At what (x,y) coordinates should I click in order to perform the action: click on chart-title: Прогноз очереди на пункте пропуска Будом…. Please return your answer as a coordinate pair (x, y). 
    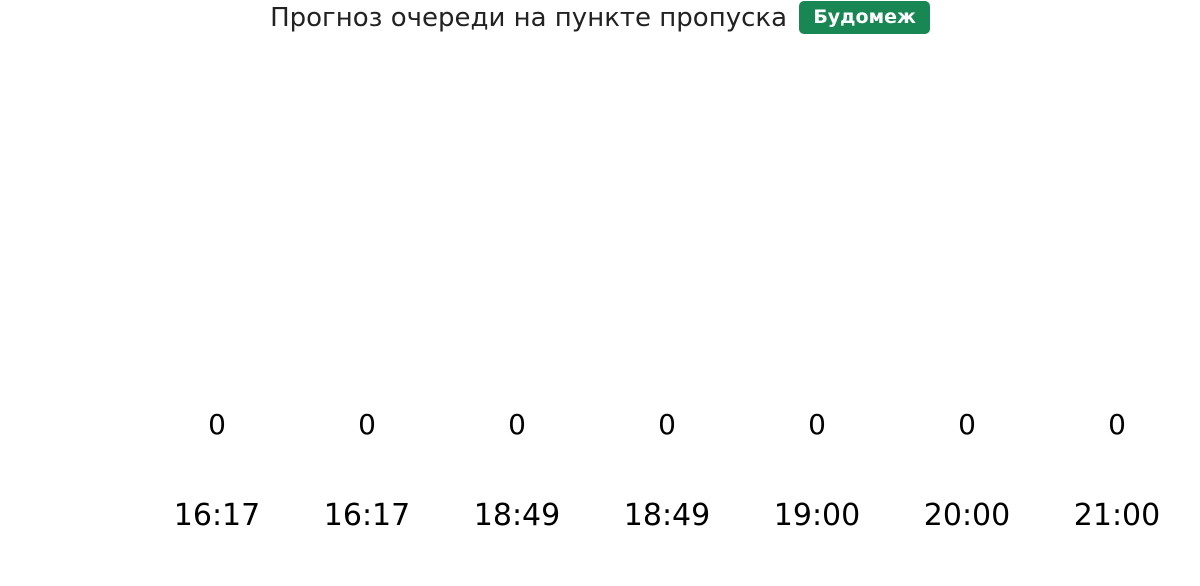
    Looking at the image, I should click on (600, 18).